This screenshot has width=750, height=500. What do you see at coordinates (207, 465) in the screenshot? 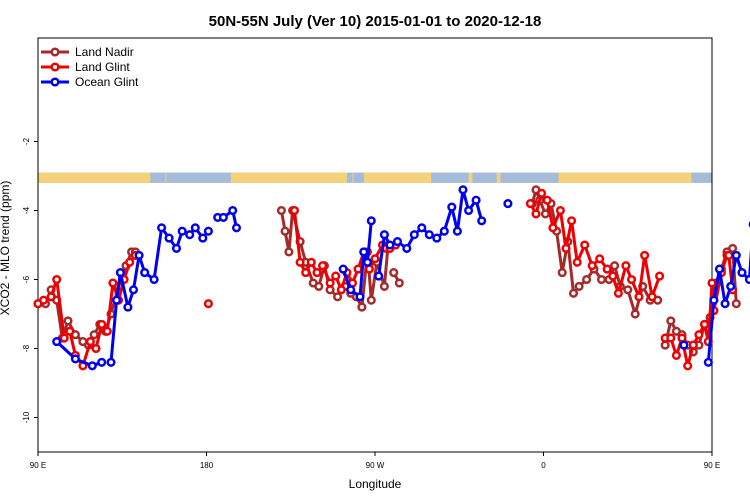
I see `x-tick-label: 180` at bounding box center [207, 465].